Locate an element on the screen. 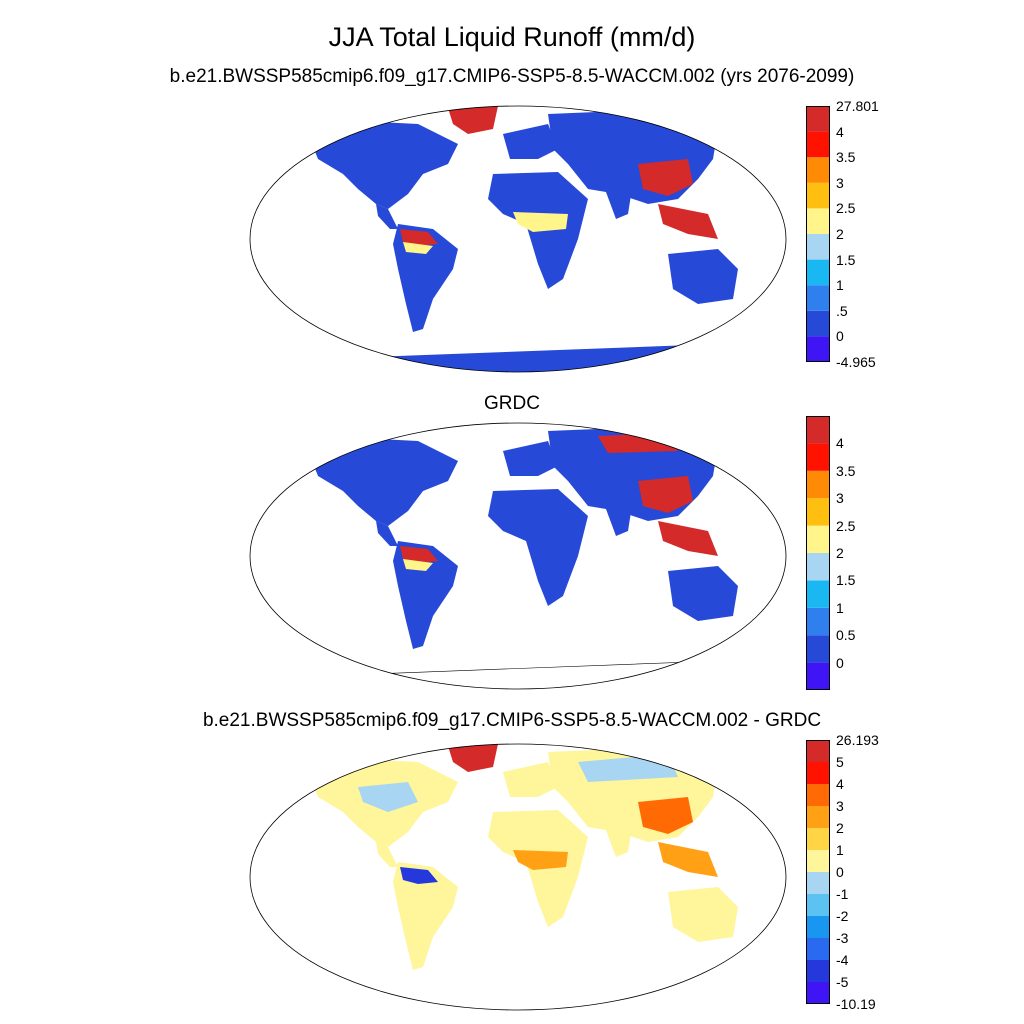  amazon-dry is located at coordinates (419, 875).